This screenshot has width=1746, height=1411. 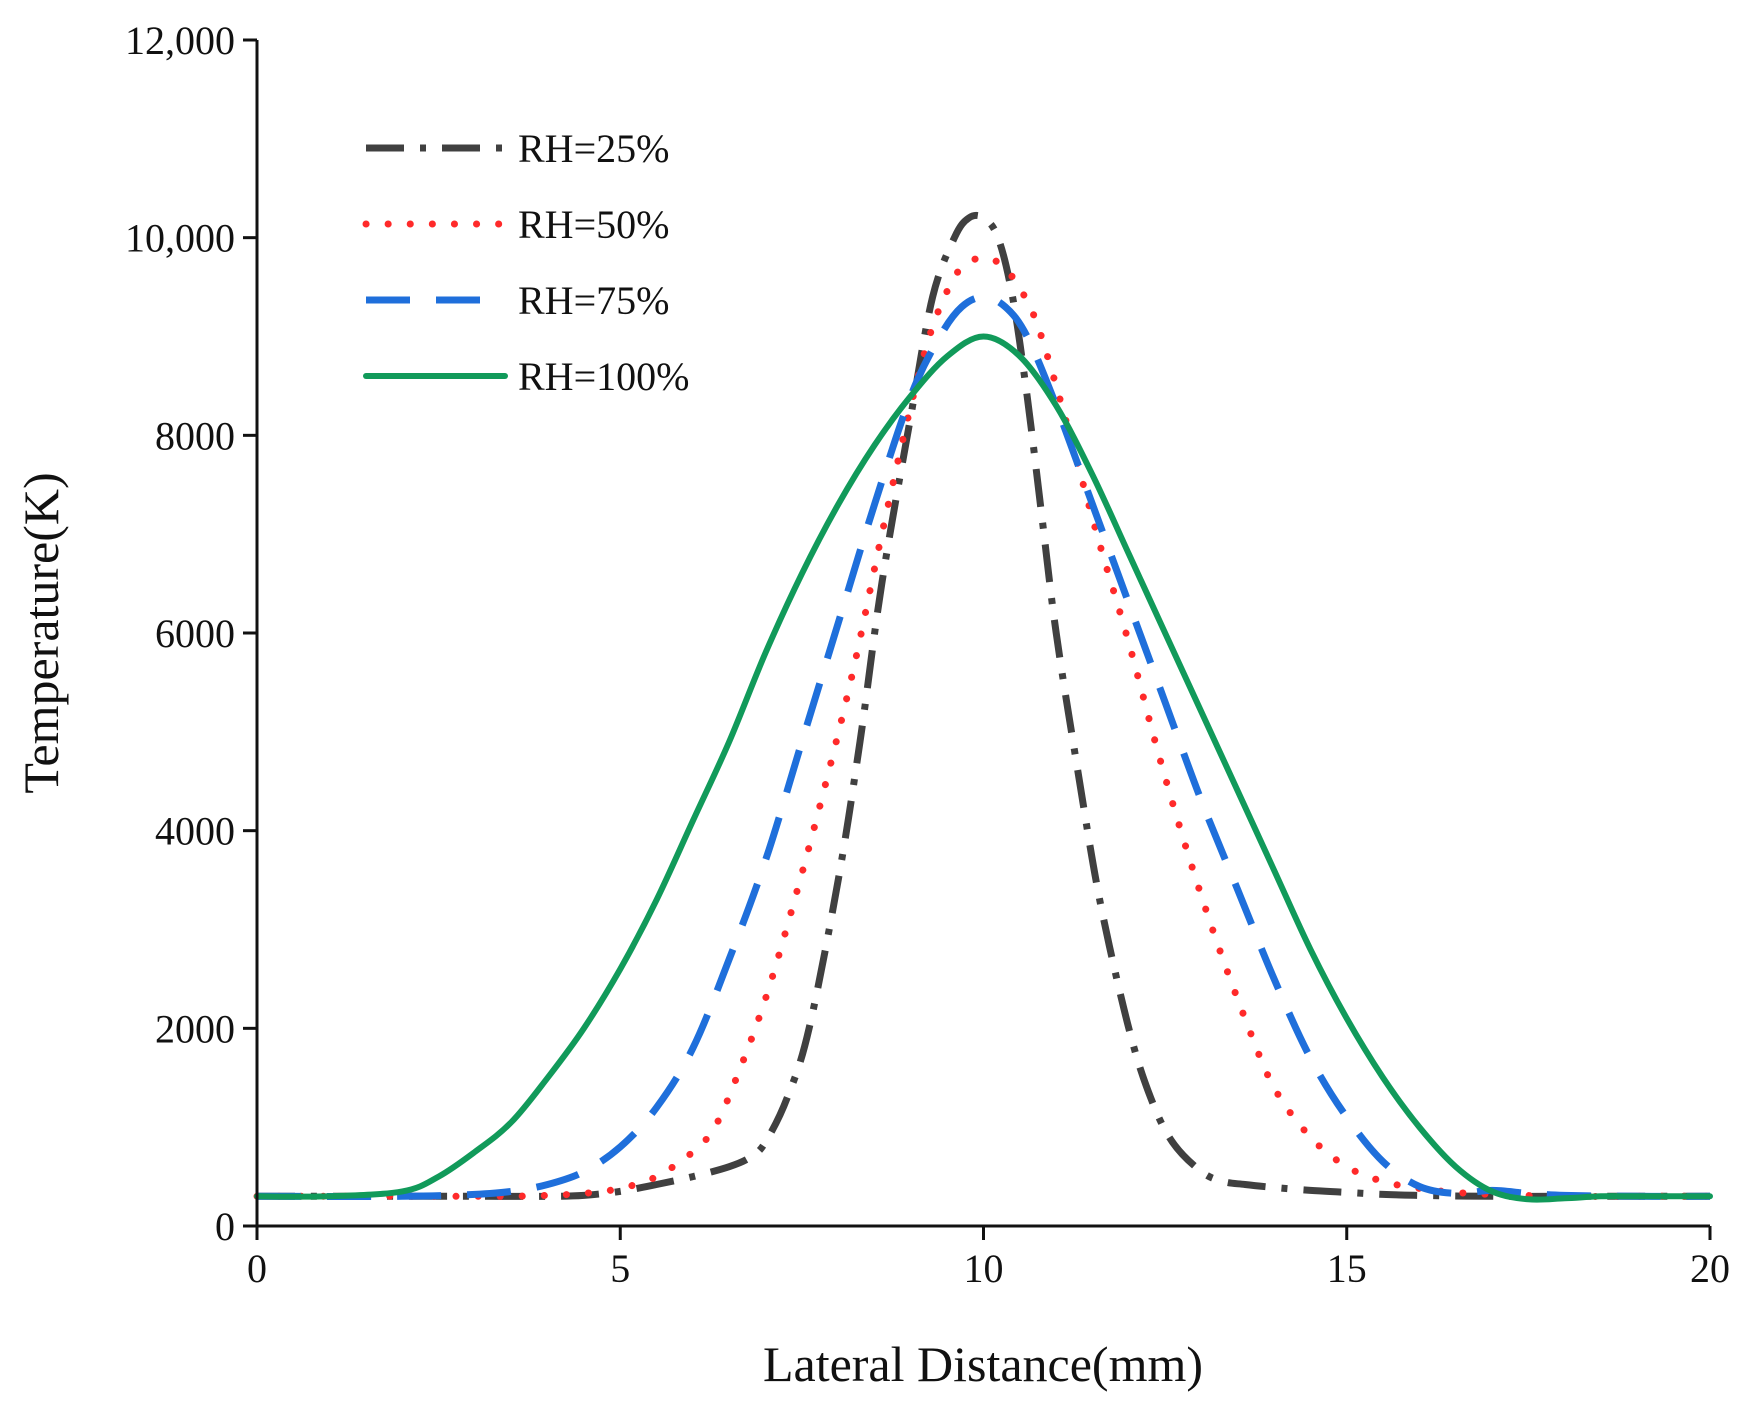 What do you see at coordinates (180, 40) in the screenshot?
I see `y-tick-label: 12,000` at bounding box center [180, 40].